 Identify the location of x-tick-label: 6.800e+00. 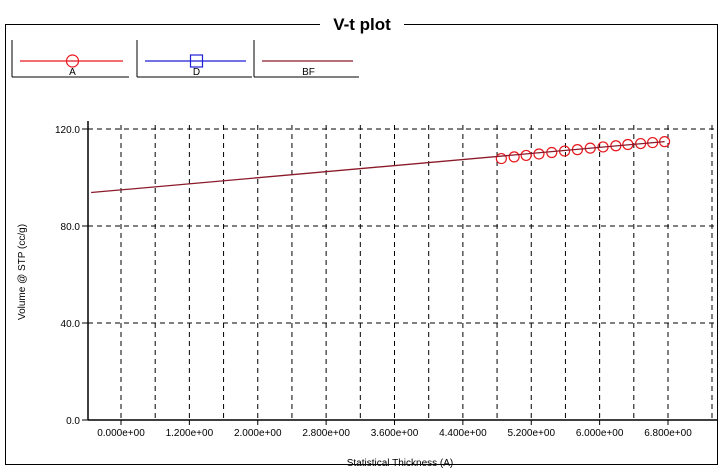
(668, 433).